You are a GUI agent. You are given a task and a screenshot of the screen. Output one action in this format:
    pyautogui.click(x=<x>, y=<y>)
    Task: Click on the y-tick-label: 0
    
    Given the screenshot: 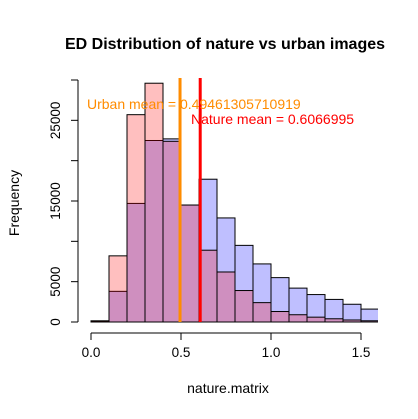 What is the action you would take?
    pyautogui.click(x=55, y=322)
    